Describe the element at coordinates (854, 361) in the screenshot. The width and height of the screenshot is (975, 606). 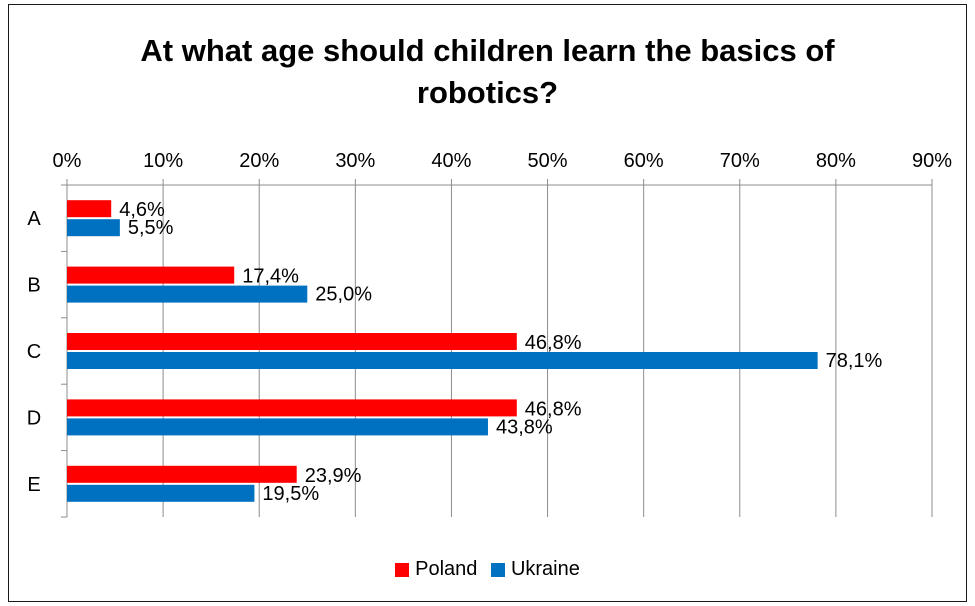
I see `data-label-ukraine: 78,1%` at that location.